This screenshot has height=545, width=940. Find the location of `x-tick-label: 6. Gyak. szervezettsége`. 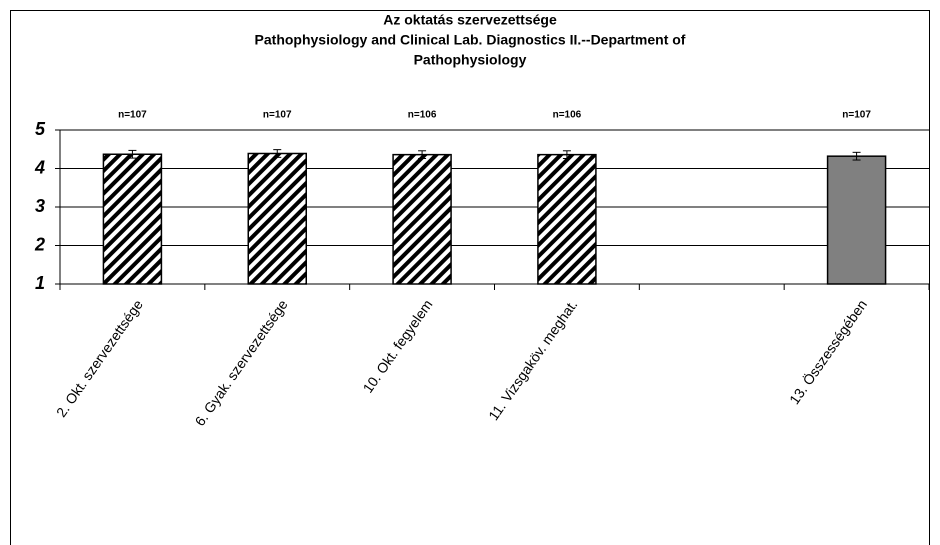

x-tick-label: 6. Gyak. szervezettsége is located at coordinates (240, 362).